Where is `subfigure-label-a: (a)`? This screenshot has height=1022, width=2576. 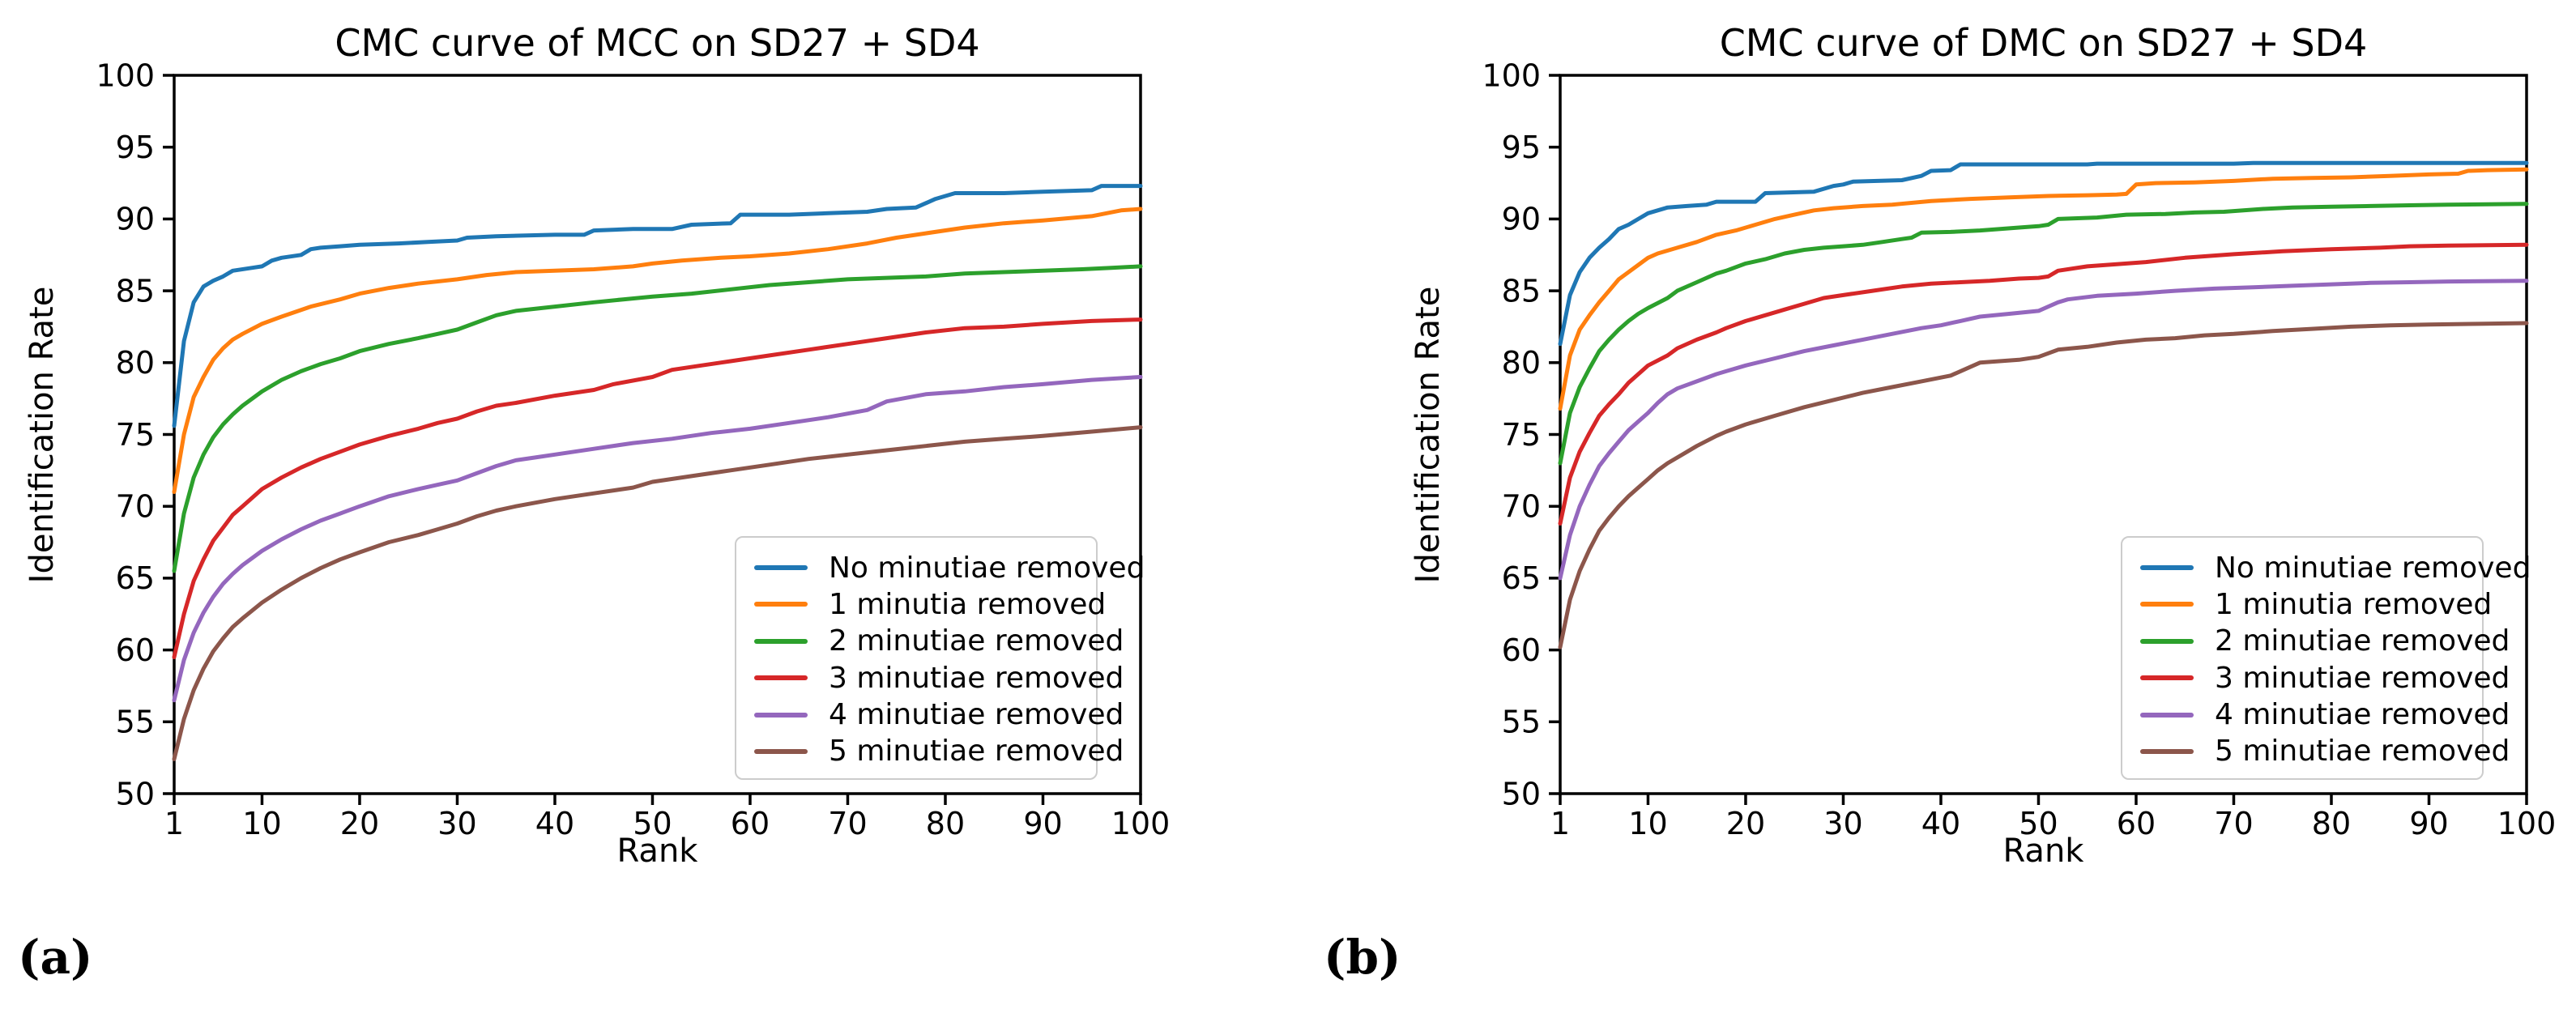
subfigure-label-a: (a) is located at coordinates (55, 957).